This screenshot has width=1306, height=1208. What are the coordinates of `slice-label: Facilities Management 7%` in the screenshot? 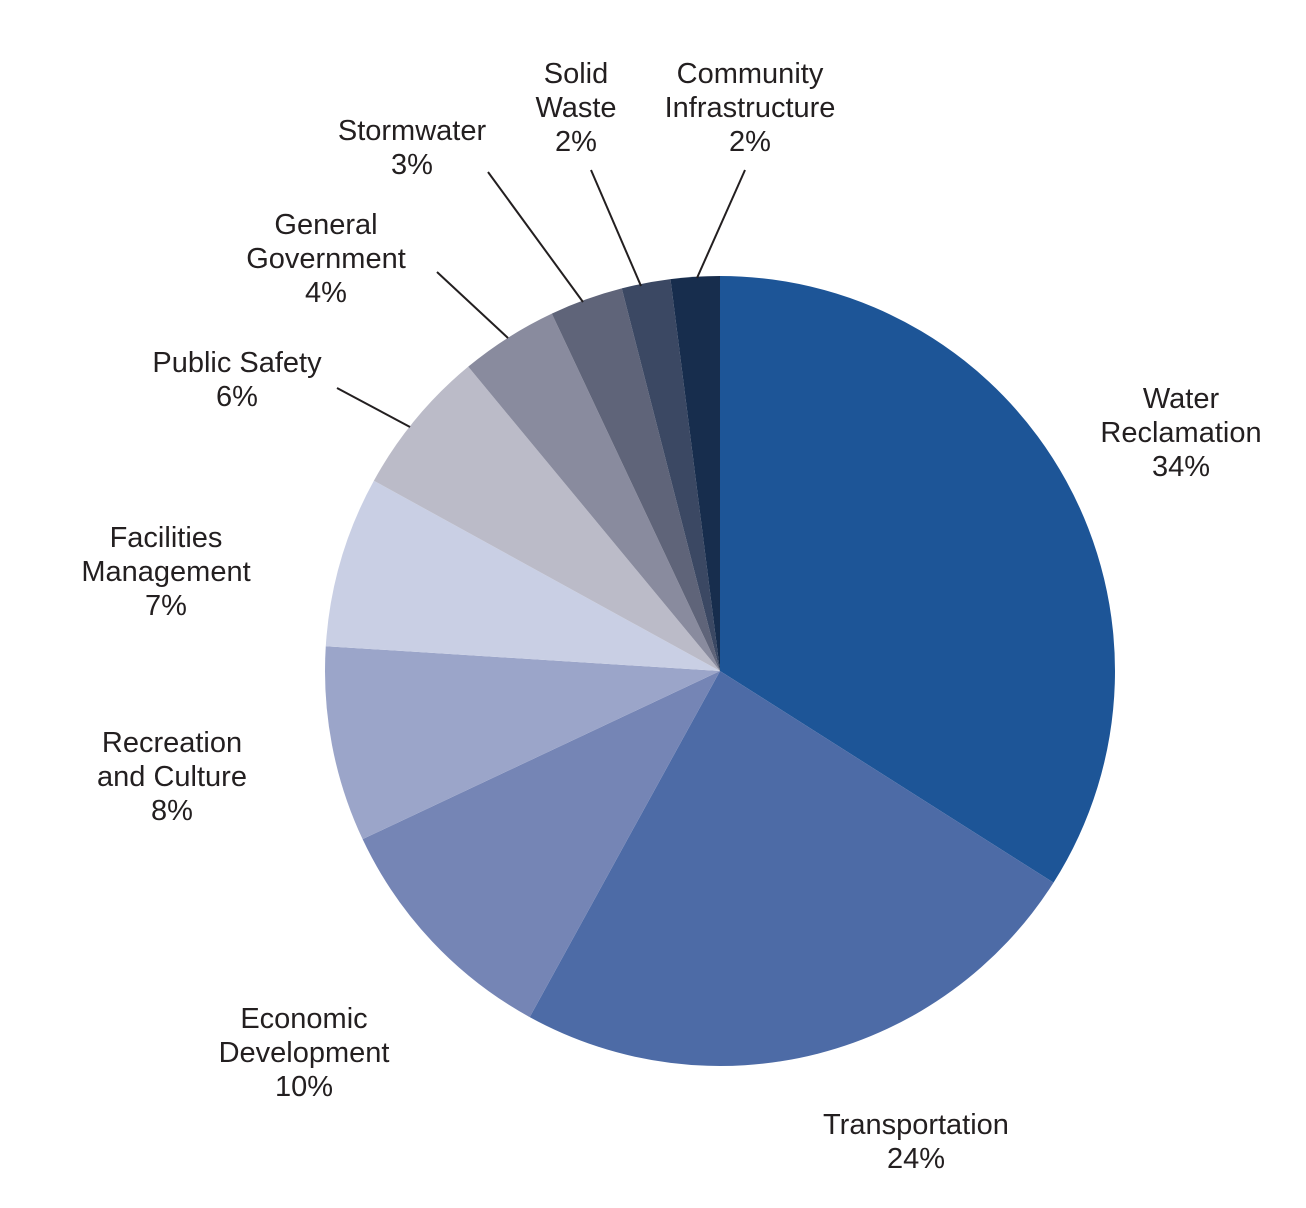 It's located at (165, 572).